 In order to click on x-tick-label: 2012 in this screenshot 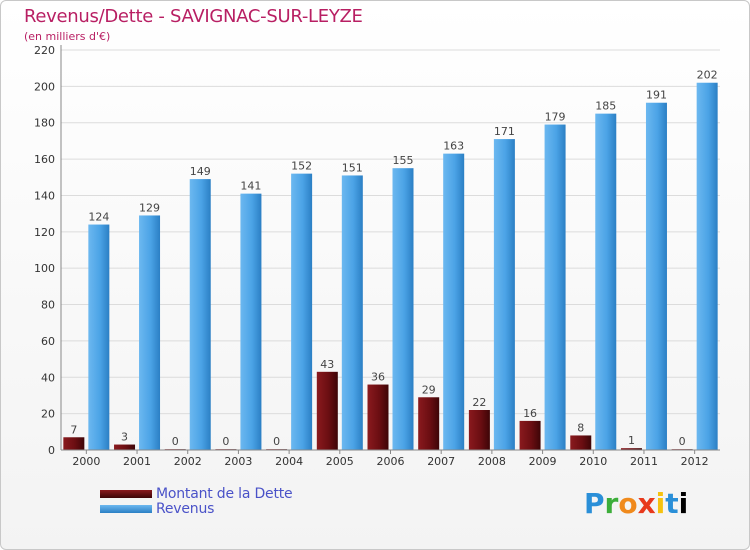, I will do `click(695, 461)`.